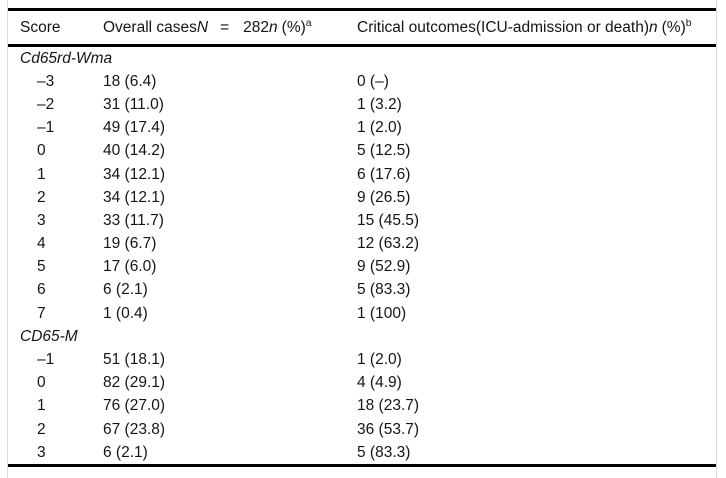 The height and width of the screenshot is (478, 726). Describe the element at coordinates (150, 27) in the screenshot. I see `overall-header-label: Overall cases` at that location.